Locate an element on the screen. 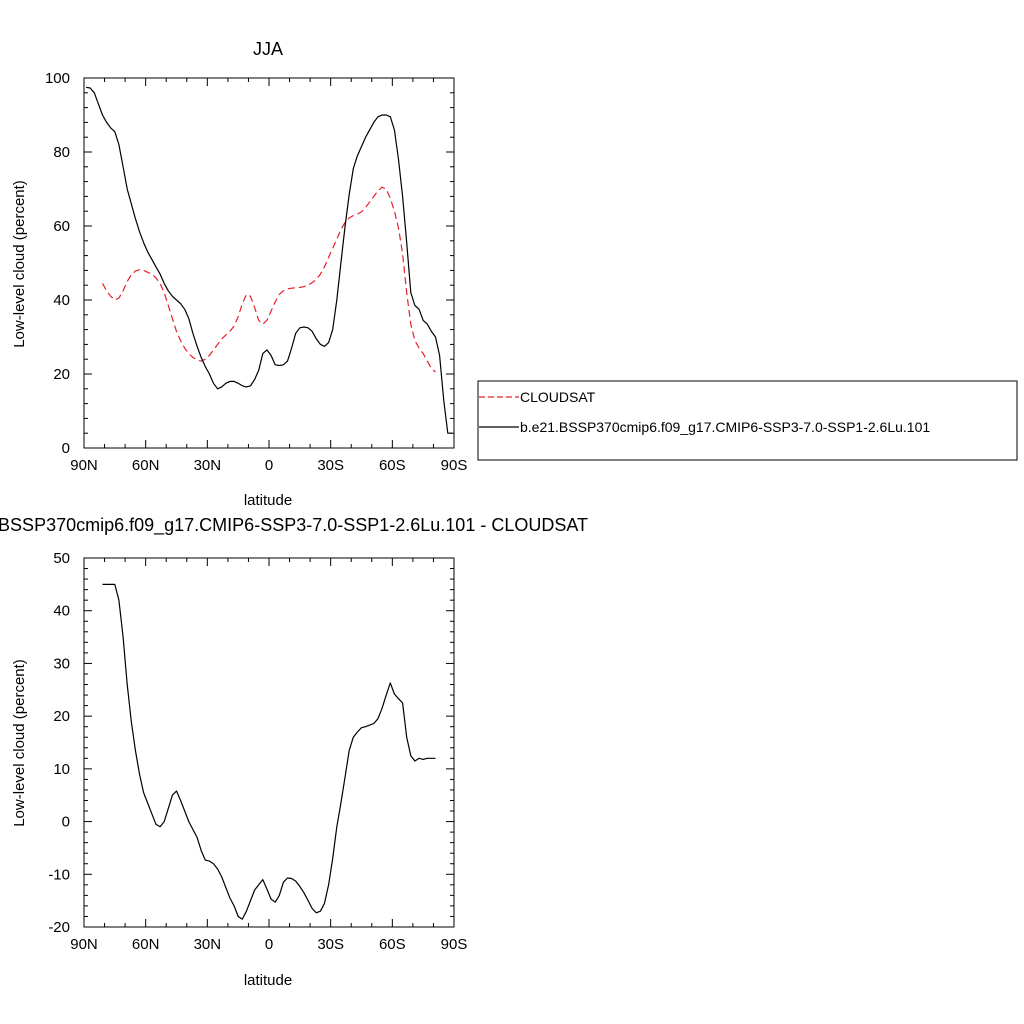 The image size is (1024, 1024). legend-box is located at coordinates (747, 420).